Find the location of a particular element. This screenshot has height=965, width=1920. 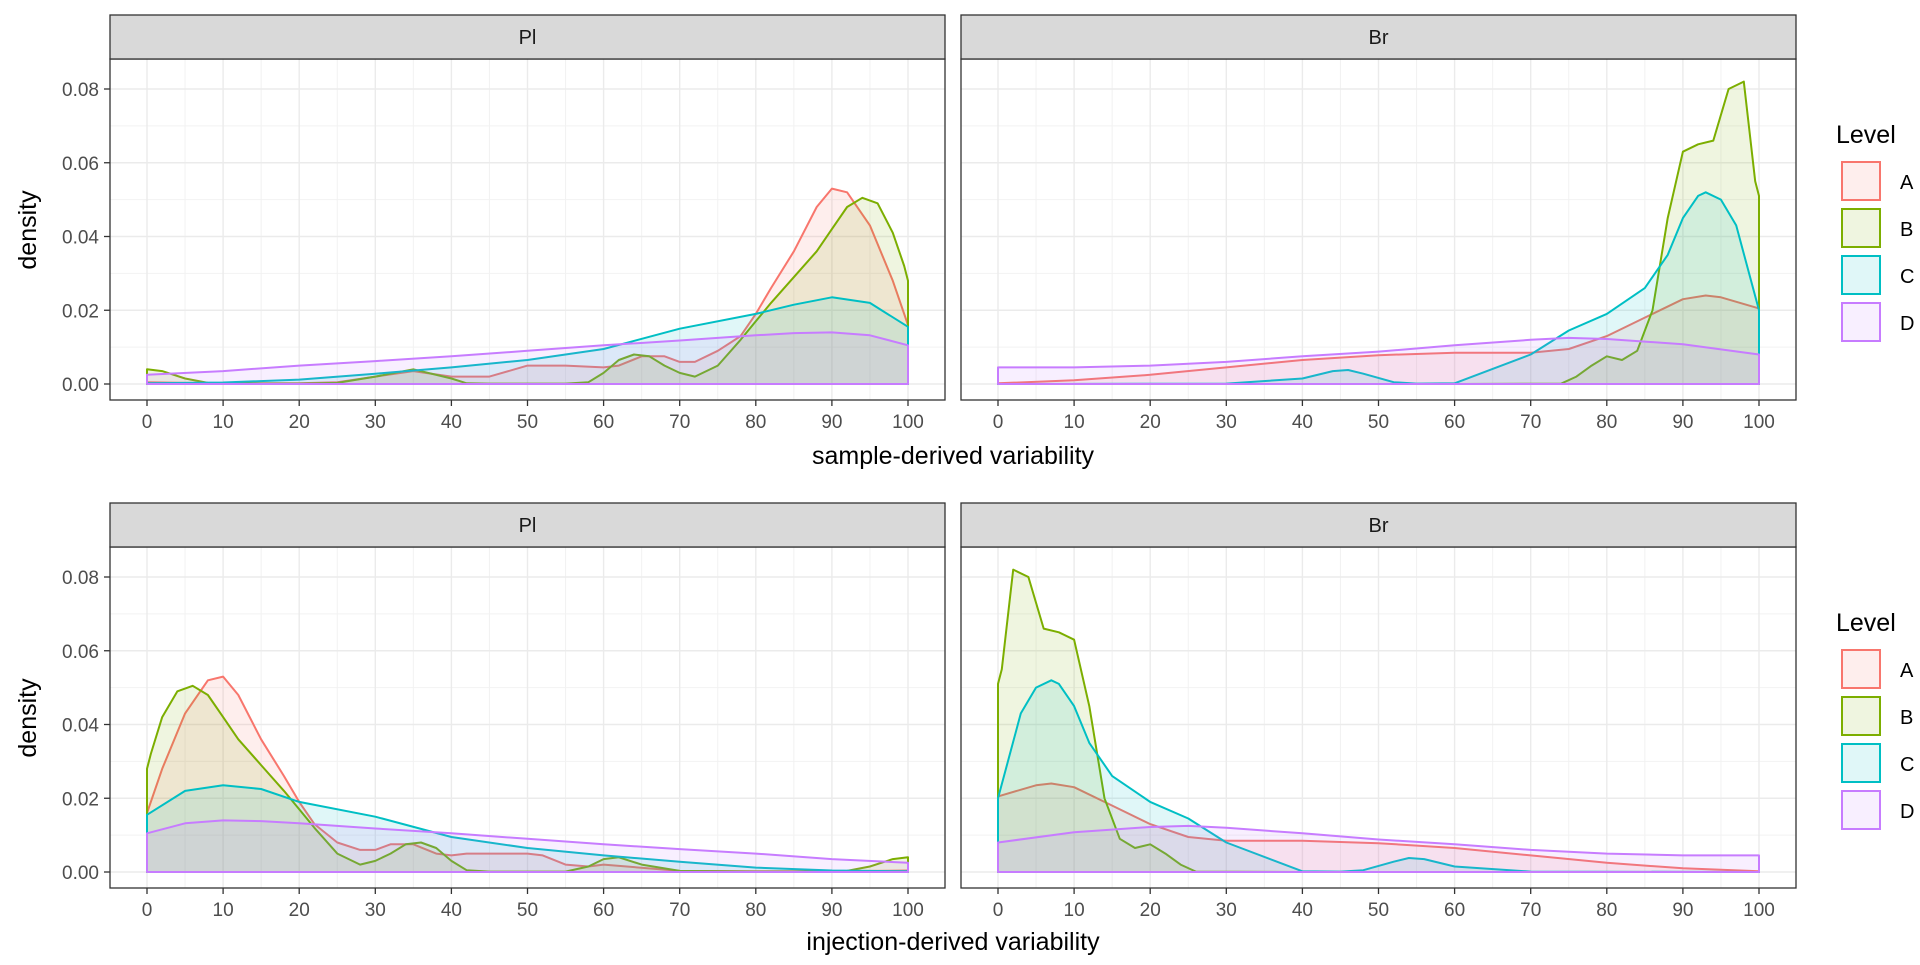

legend-key-d is located at coordinates (1861, 322).